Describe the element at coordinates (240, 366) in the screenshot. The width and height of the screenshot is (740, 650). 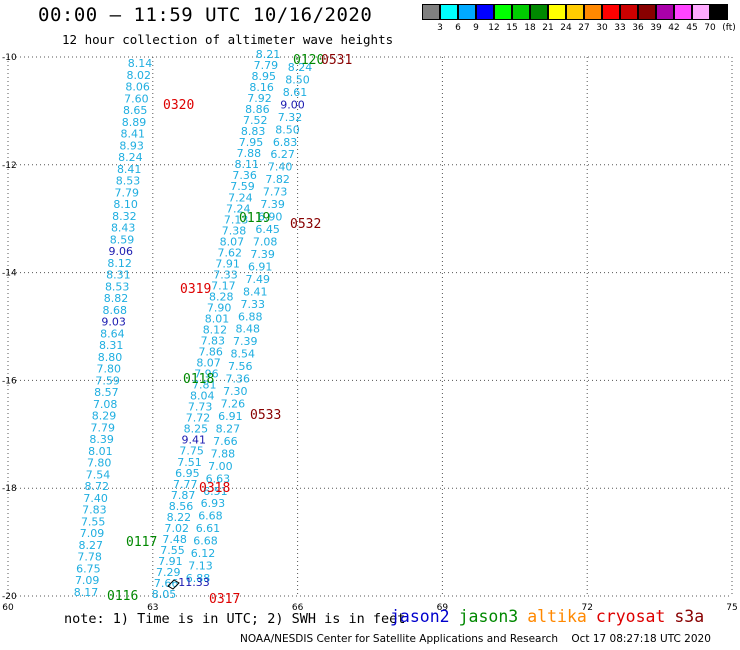
I see `swh-value: 7.56` at that location.